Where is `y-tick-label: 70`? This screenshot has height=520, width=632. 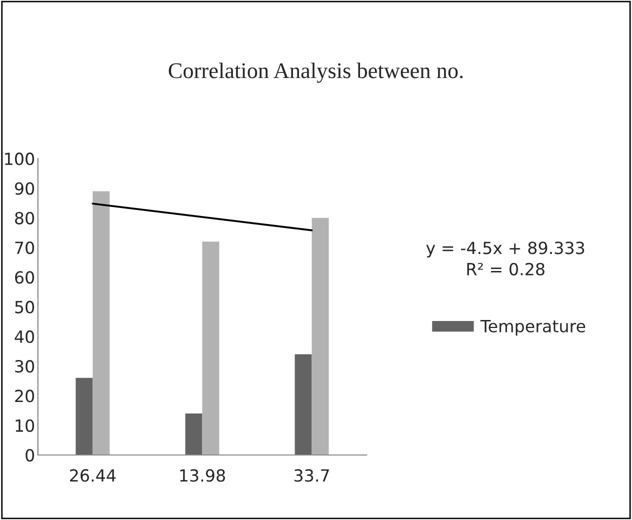 y-tick-label: 70 is located at coordinates (24, 247).